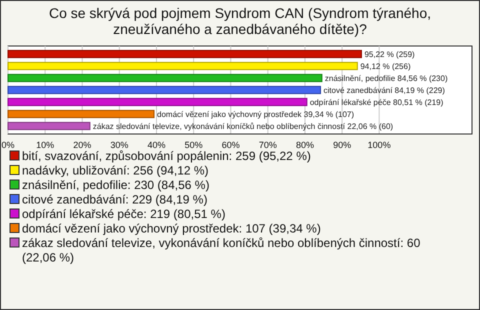 This screenshot has height=310, width=480. Describe the element at coordinates (116, 185) in the screenshot. I see `legend-label: znásilnění, pedofilie: 230 (84,56 %)` at that location.